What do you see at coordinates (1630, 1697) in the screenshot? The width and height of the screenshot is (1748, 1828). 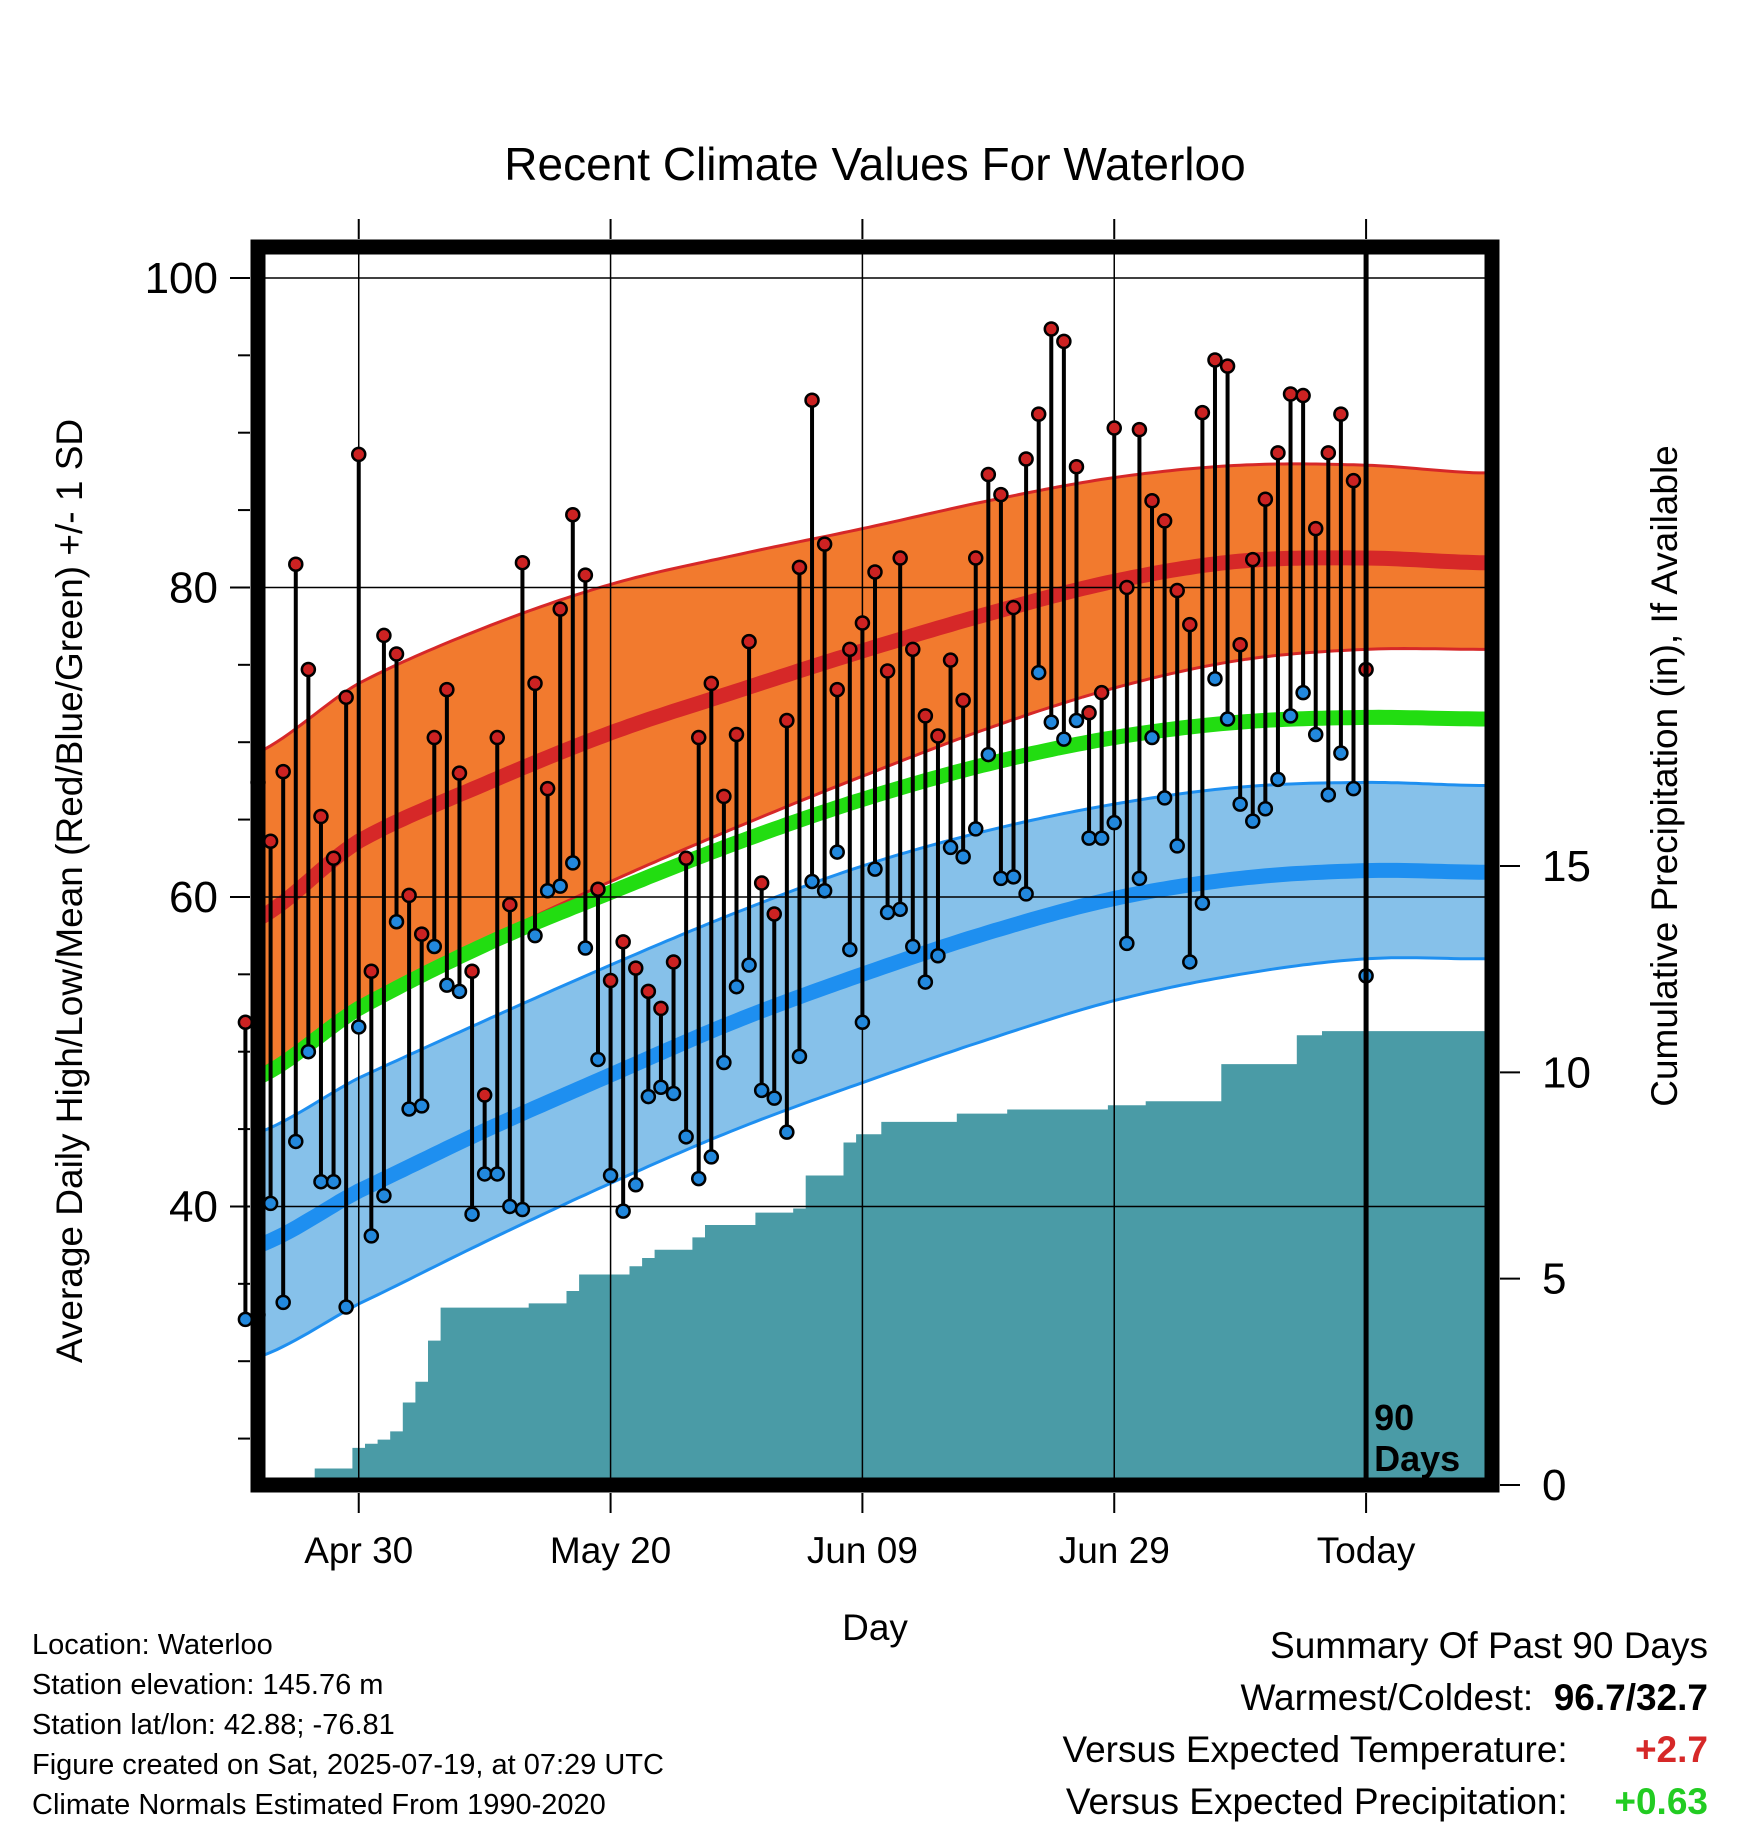 I see `warmest-slash: /` at bounding box center [1630, 1697].